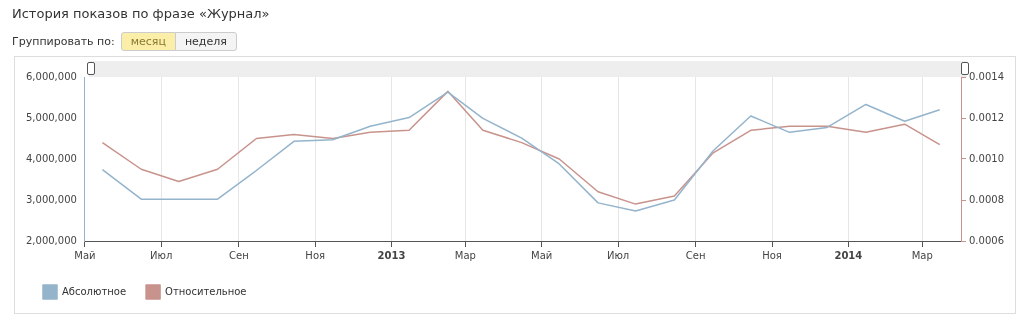  What do you see at coordinates (51, 240) in the screenshot?
I see `y-tick-label: 2,000,000` at bounding box center [51, 240].